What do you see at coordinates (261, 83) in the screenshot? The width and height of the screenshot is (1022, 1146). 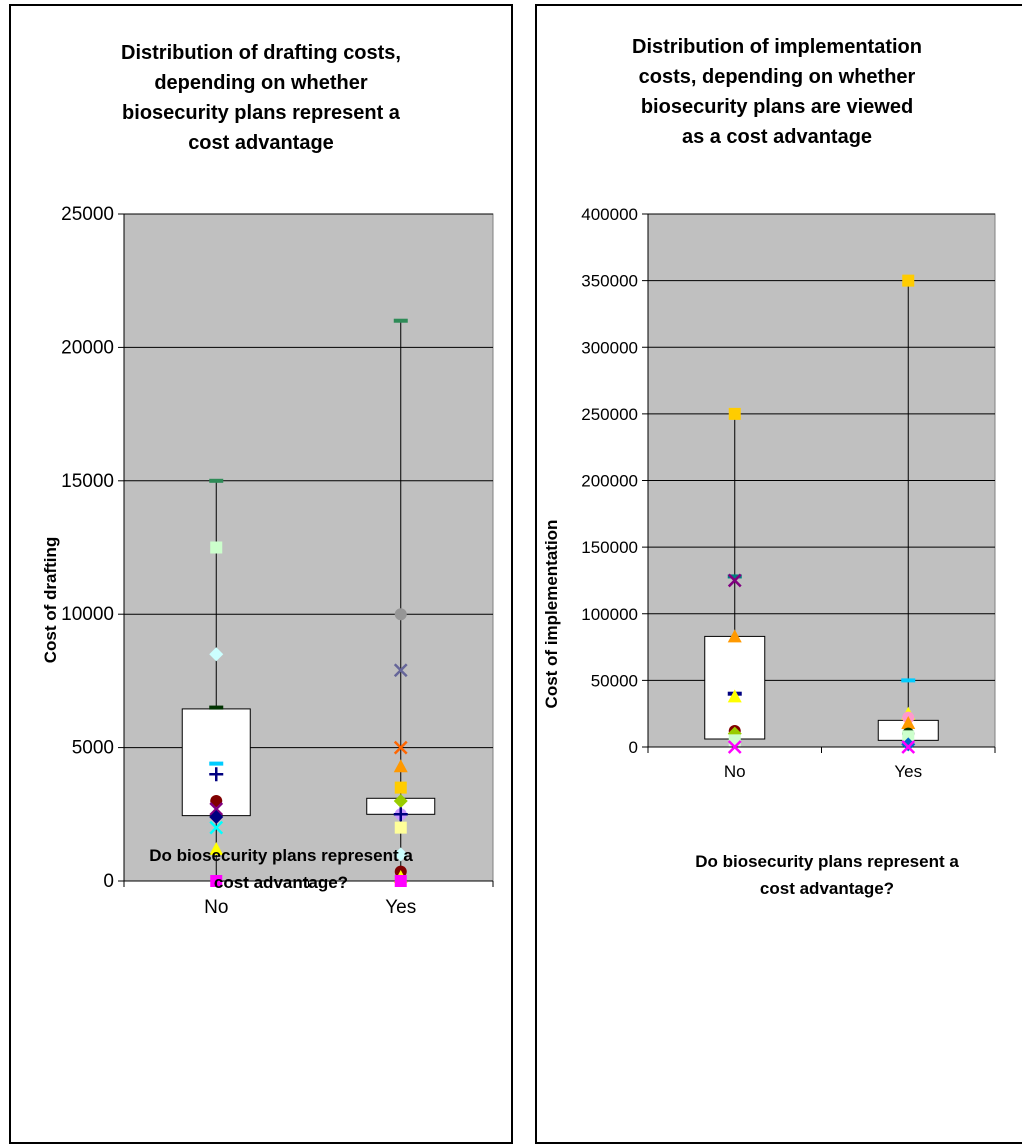 I see `chart-title-line: depending on whether` at bounding box center [261, 83].